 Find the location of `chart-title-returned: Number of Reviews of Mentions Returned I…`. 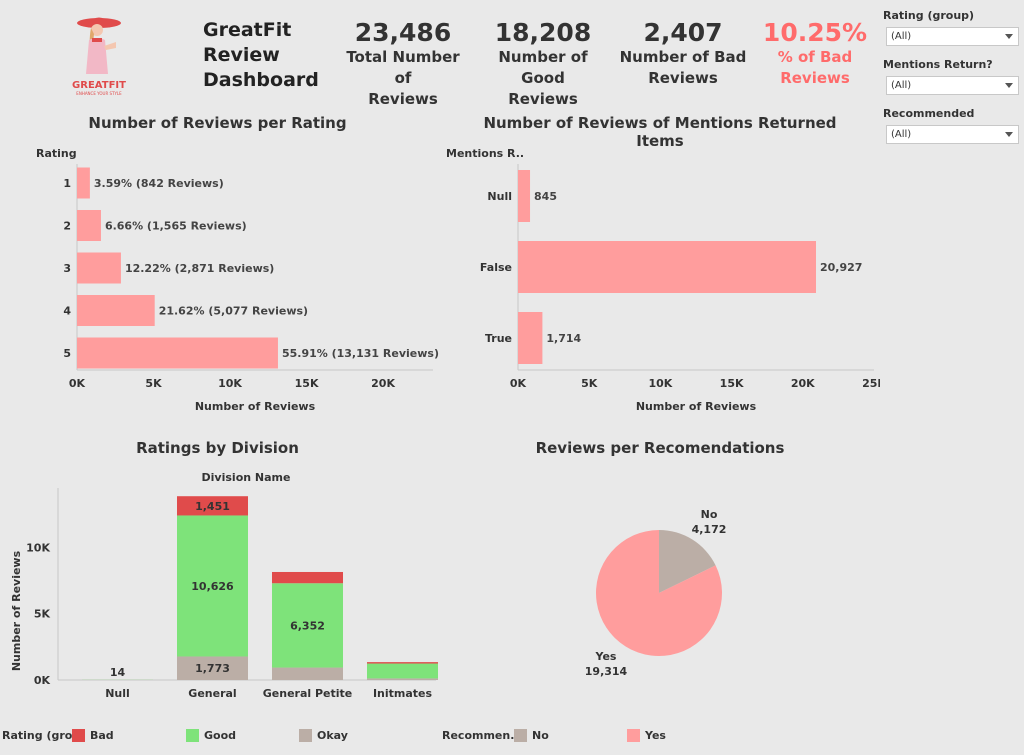

chart-title-returned: Number of Reviews of Mentions Returned I… is located at coordinates (660, 132).